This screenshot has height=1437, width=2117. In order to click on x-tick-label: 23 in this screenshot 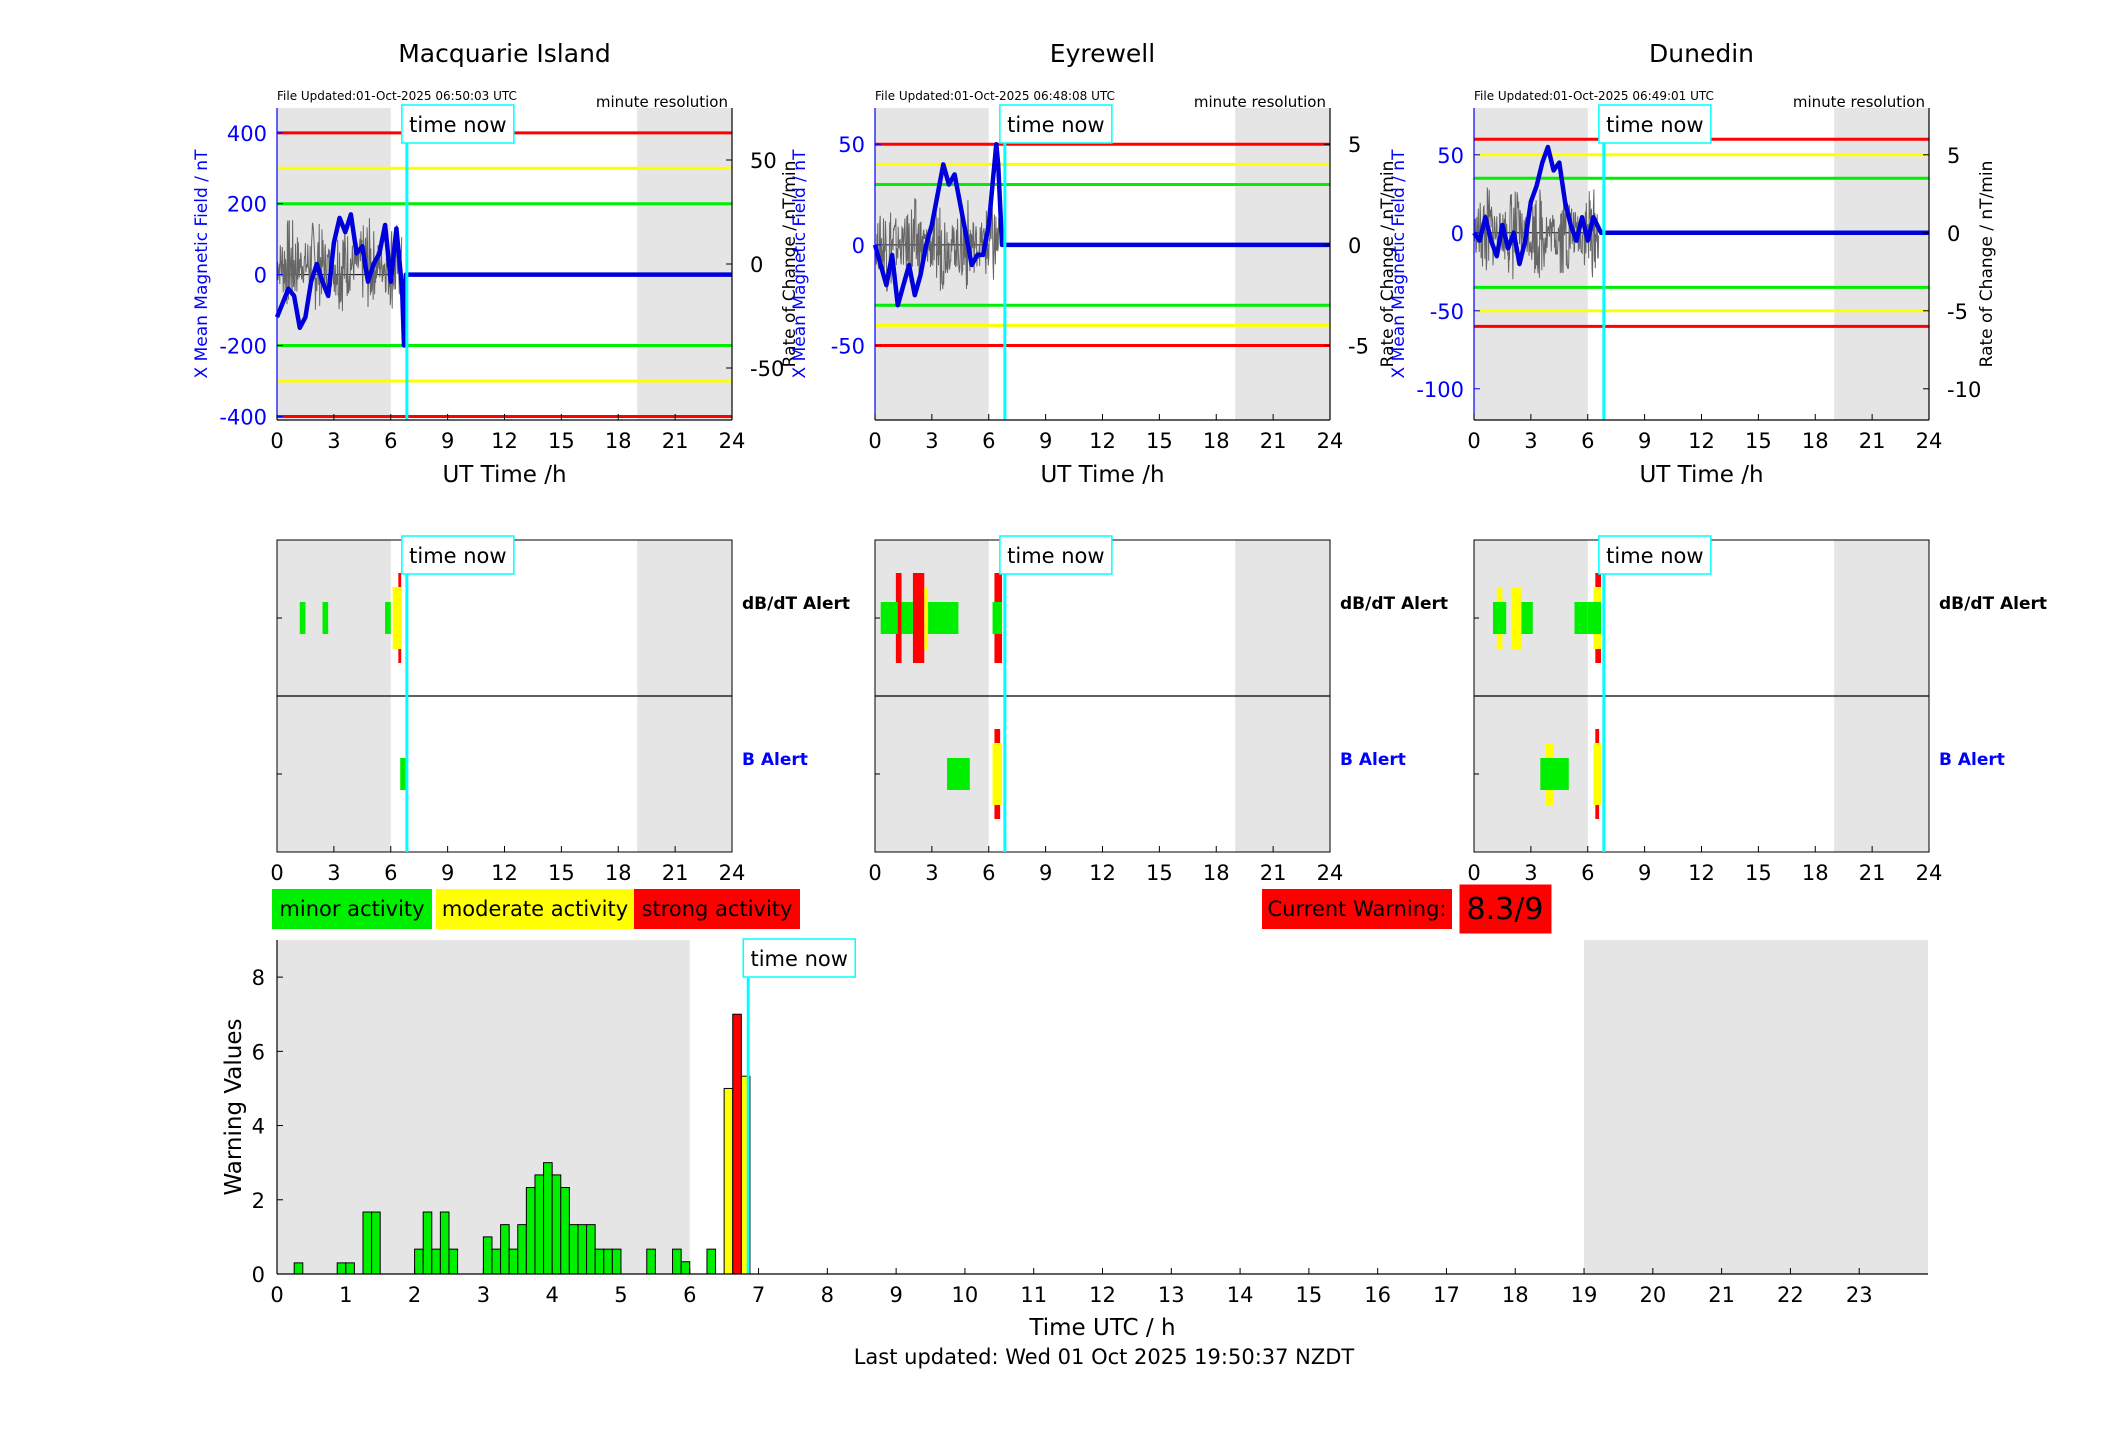, I will do `click(1859, 1295)`.